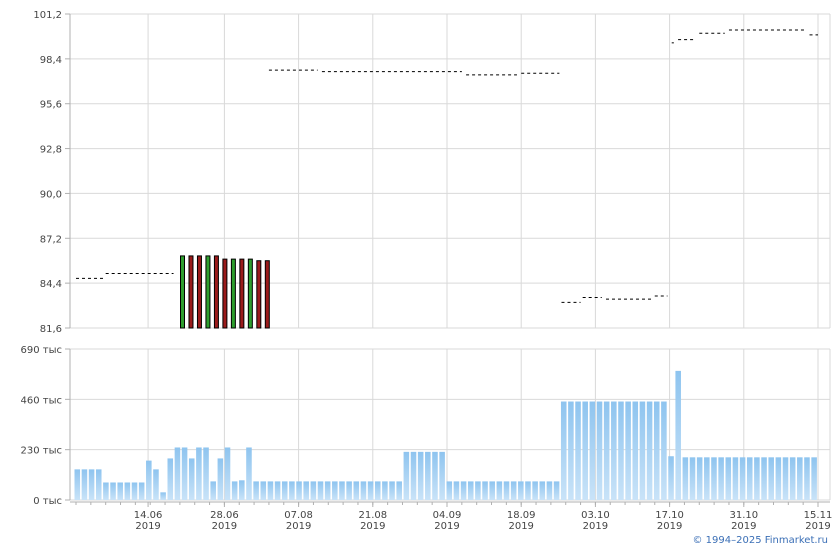 This screenshot has width=840, height=554. What do you see at coordinates (41, 451) in the screenshot?
I see `volume-ytick-label: 230 тыс` at bounding box center [41, 451].